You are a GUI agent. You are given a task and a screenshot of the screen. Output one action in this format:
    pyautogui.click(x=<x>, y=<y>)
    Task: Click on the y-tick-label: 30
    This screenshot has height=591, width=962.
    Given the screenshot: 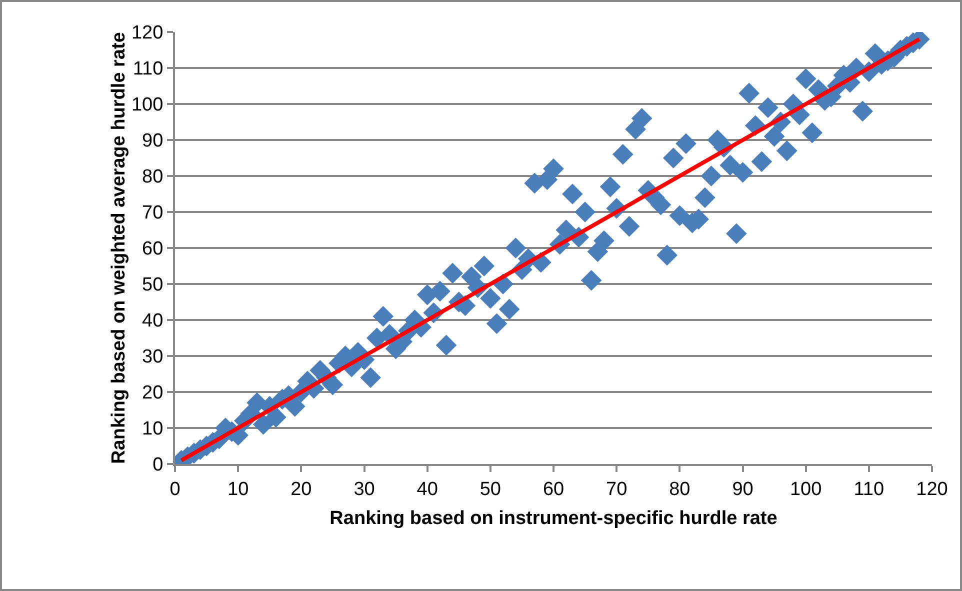 What is the action you would take?
    pyautogui.click(x=153, y=357)
    